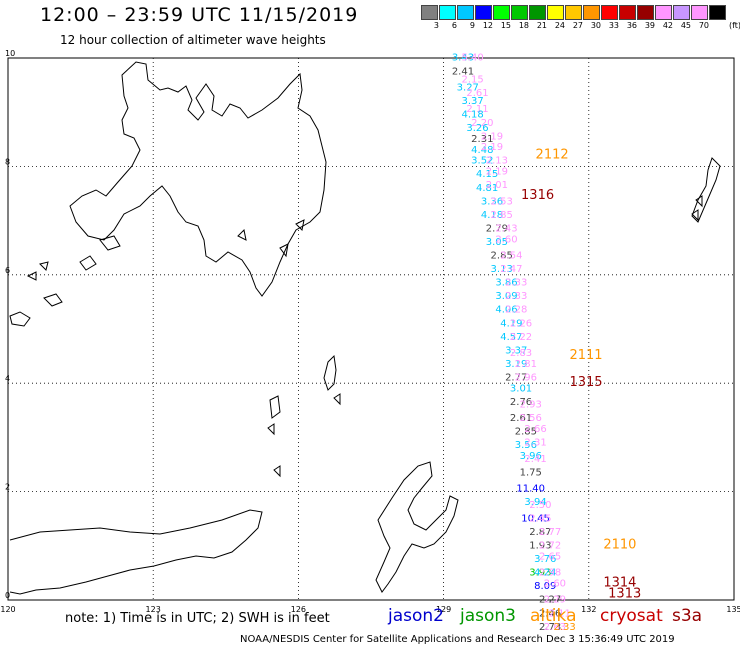  Describe the element at coordinates (585, 382) in the screenshot. I see `pass-time-label: 1315` at that location.